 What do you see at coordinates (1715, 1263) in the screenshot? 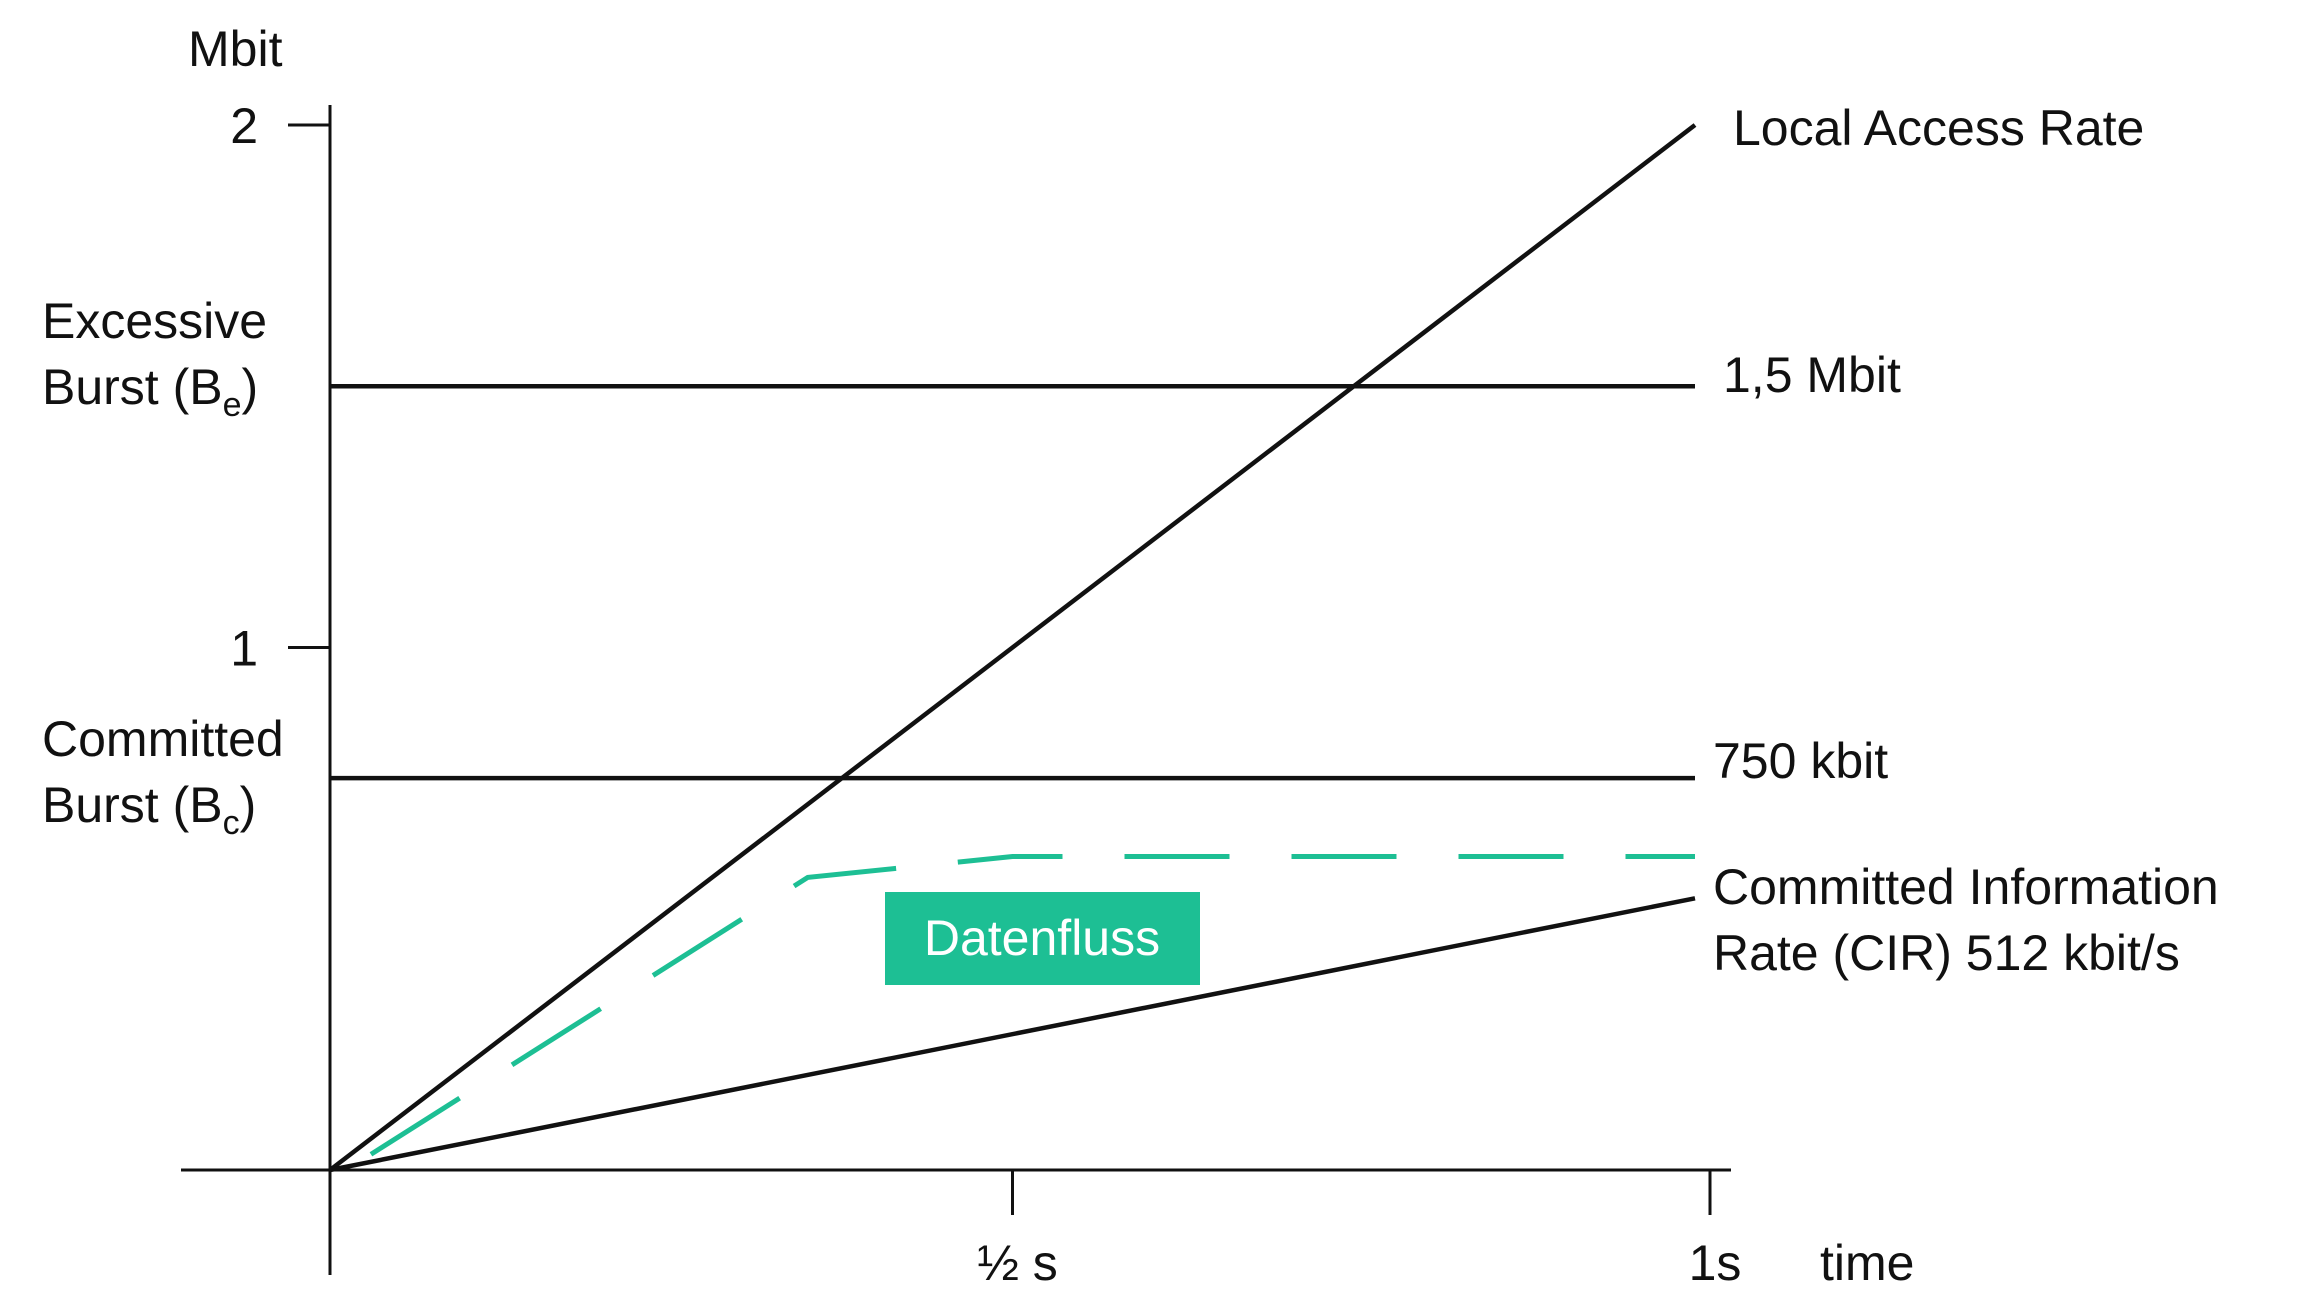
I see `x-tick-label: 1s` at bounding box center [1715, 1263].